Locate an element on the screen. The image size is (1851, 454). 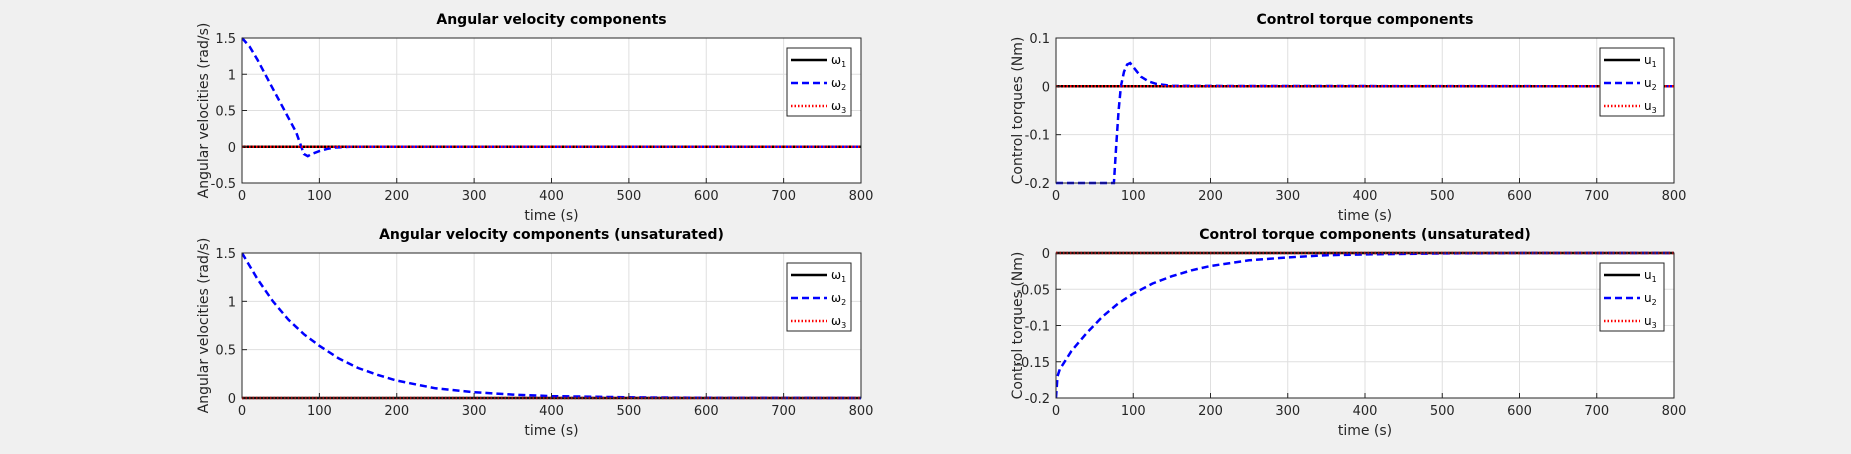
y-tick-label: 0.1 is located at coordinates (1039, 39).